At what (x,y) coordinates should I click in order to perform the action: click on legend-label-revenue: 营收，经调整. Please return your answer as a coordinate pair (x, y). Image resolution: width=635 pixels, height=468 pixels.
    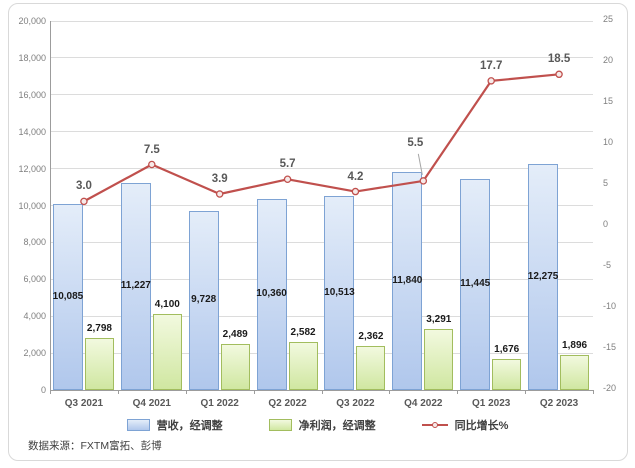
    Looking at the image, I should click on (189, 426).